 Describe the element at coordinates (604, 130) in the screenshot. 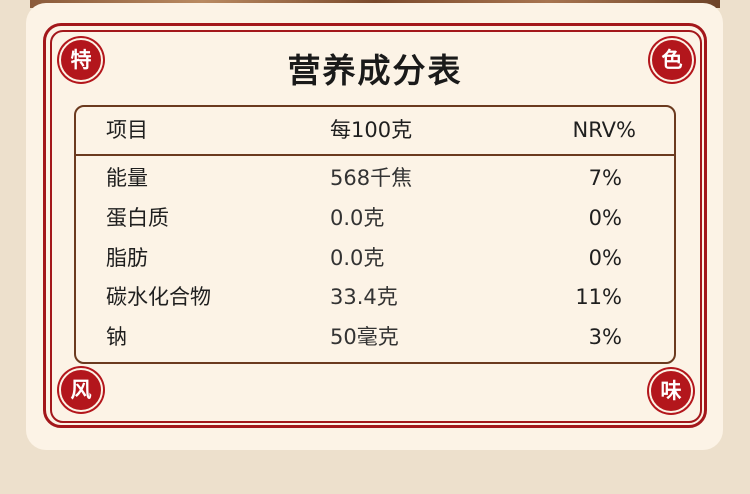

I see `header-nrv: NRV%` at that location.